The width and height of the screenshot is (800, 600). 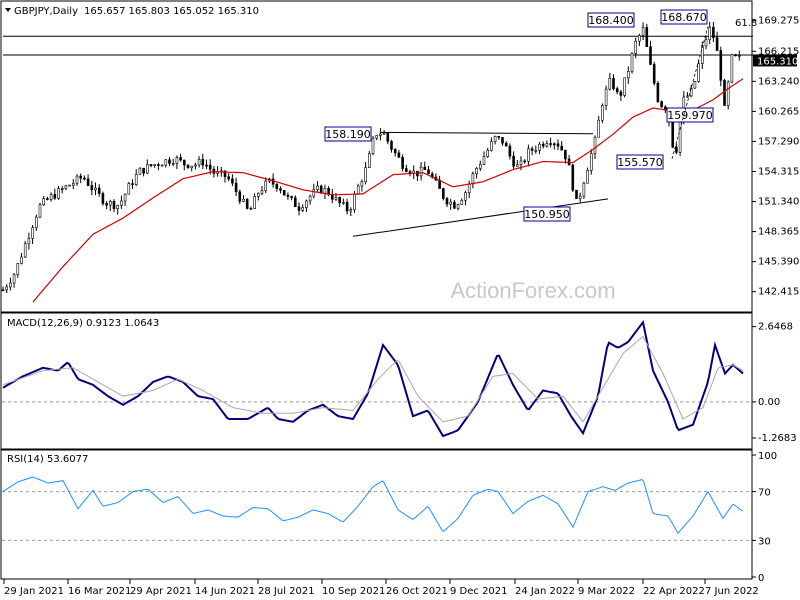 I want to click on trendline-support, so click(x=480, y=217).